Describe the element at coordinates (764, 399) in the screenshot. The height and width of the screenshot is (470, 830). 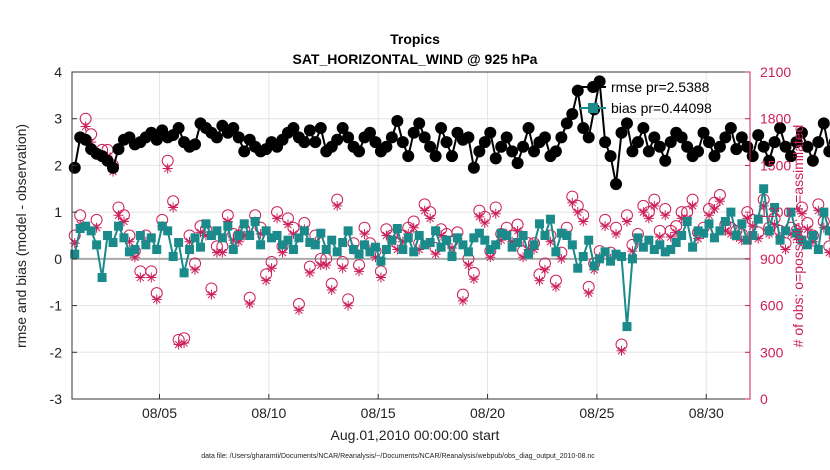
I see `tick-label-right: 0` at that location.